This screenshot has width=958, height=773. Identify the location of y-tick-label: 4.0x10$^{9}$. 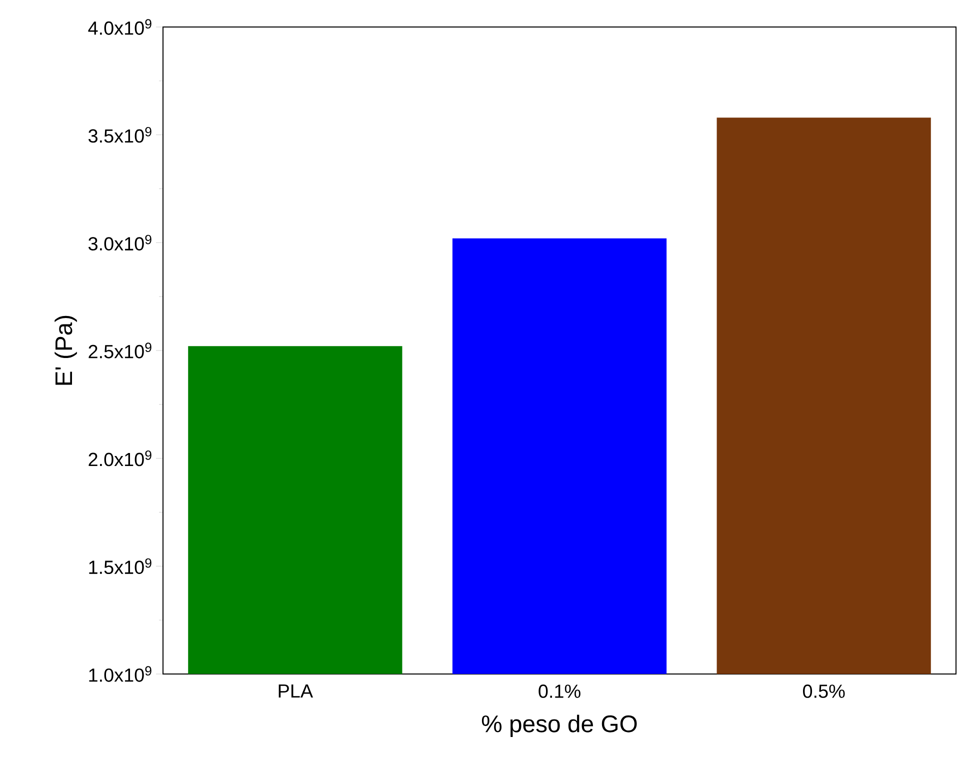
(120, 27).